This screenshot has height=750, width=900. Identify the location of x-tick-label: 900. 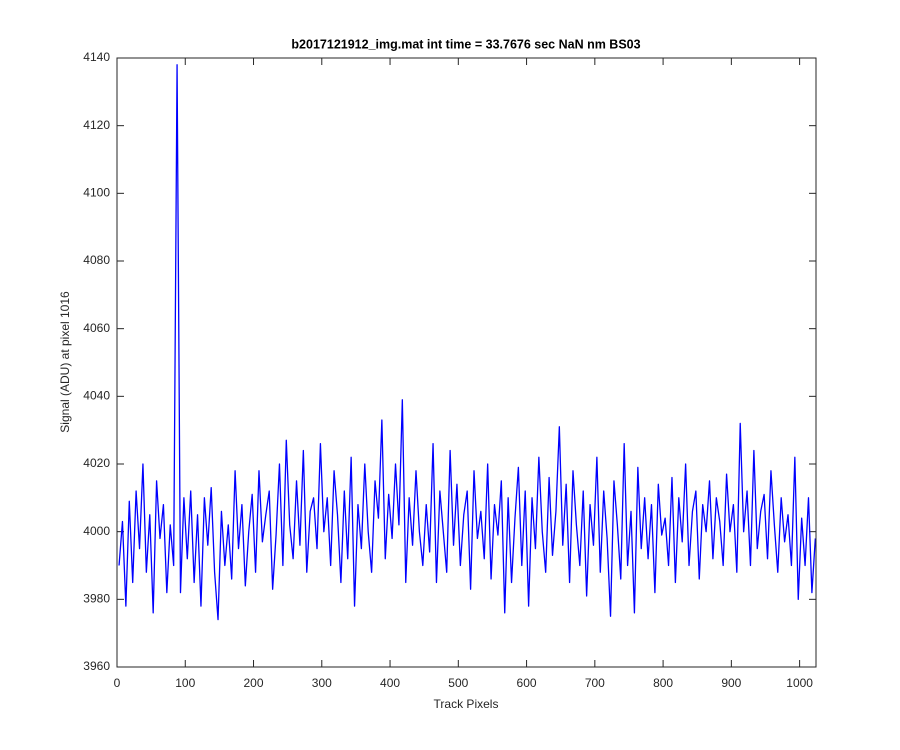
(731, 683).